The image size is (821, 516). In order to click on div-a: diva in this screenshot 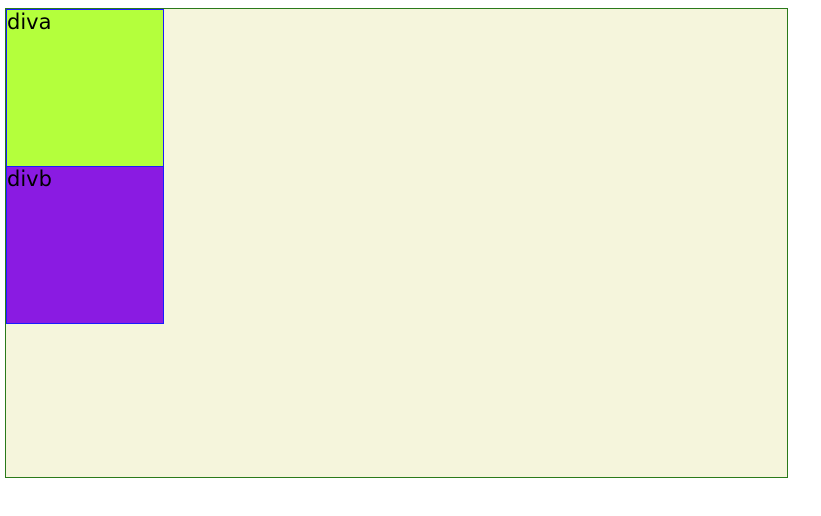, I will do `click(85, 88)`.